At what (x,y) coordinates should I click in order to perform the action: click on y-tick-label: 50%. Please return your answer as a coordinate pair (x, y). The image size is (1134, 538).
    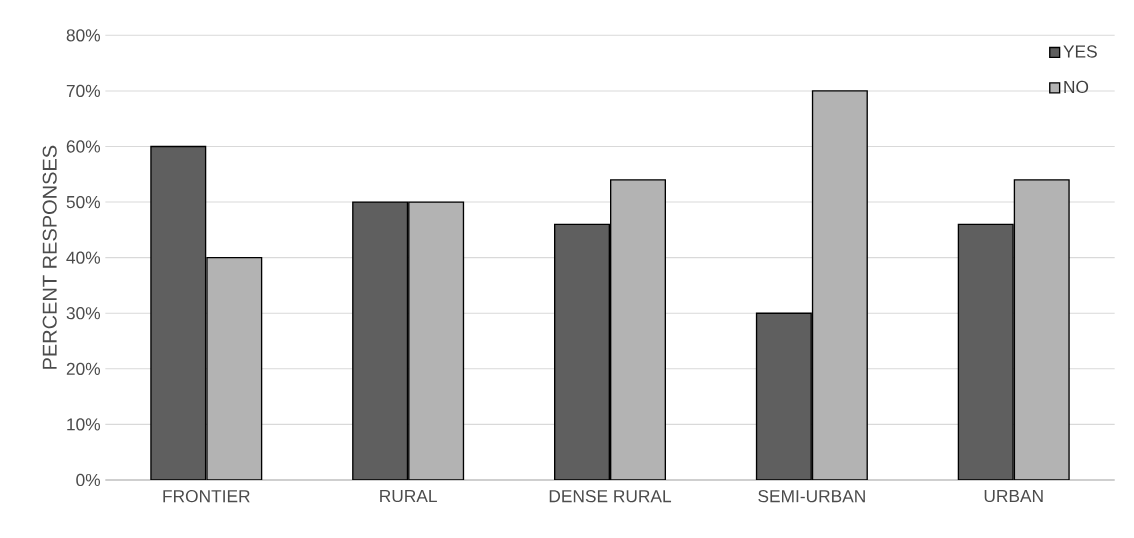
    Looking at the image, I should click on (83, 202).